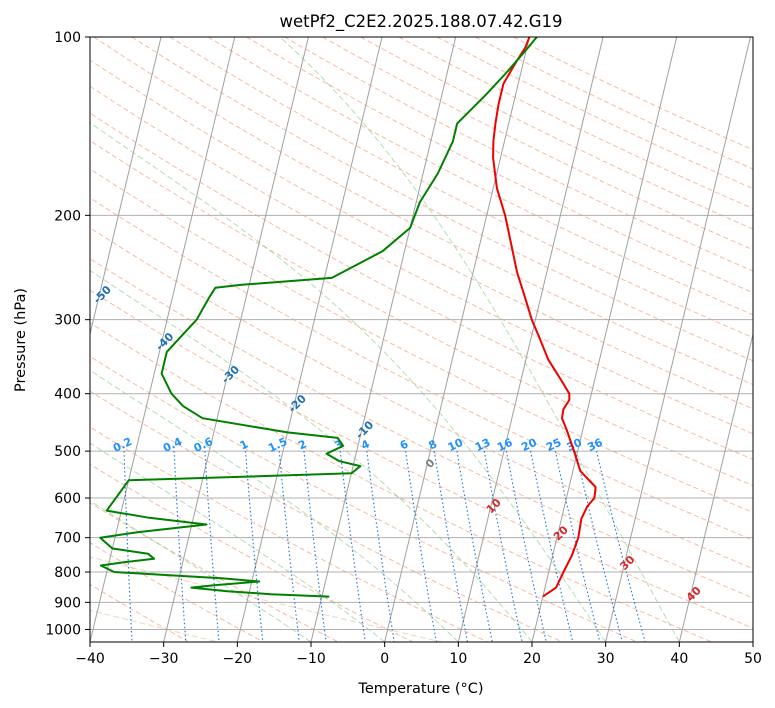  What do you see at coordinates (532, 659) in the screenshot?
I see `x-tick-label: 20` at bounding box center [532, 659].